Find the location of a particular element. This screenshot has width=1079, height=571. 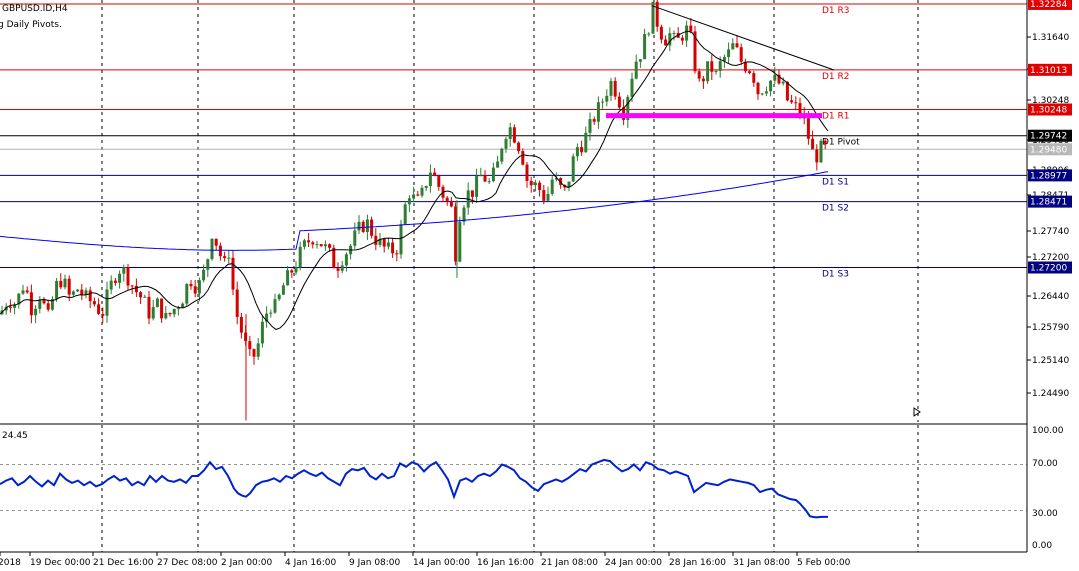

level-name-4: D1 S1 is located at coordinates (835, 182).